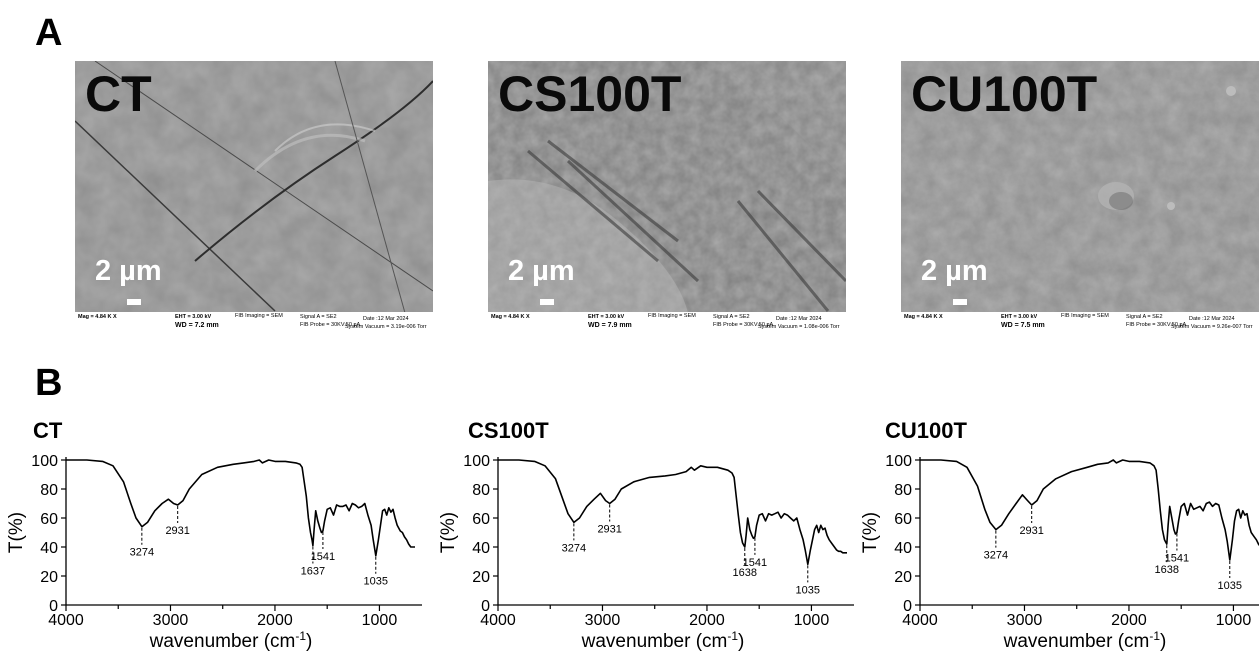 The width and height of the screenshot is (1259, 654). Describe the element at coordinates (48, 430) in the screenshot. I see `chart-title-ct: CT` at that location.